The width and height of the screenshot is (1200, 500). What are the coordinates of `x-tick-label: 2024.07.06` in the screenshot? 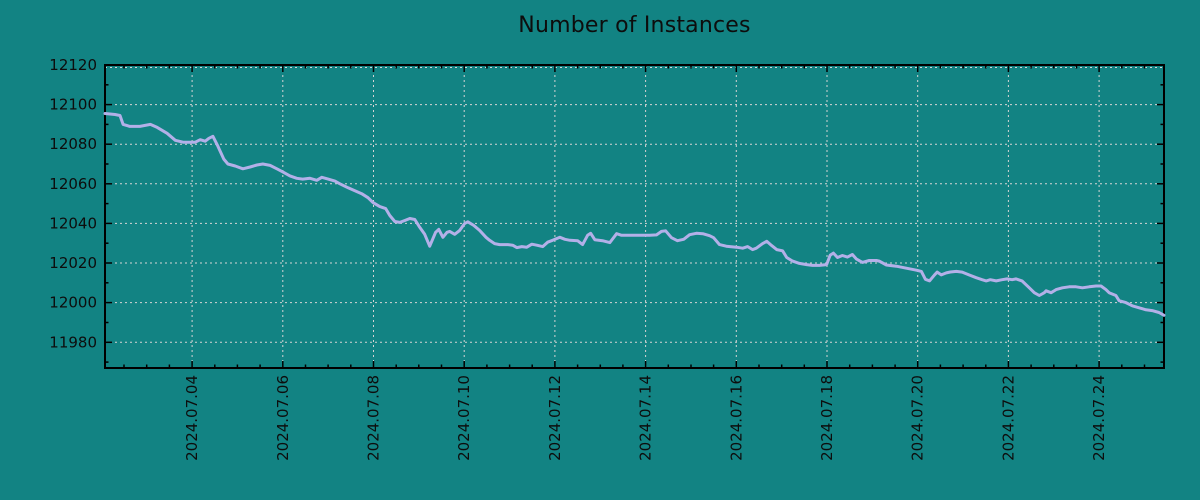 It's located at (283, 418).